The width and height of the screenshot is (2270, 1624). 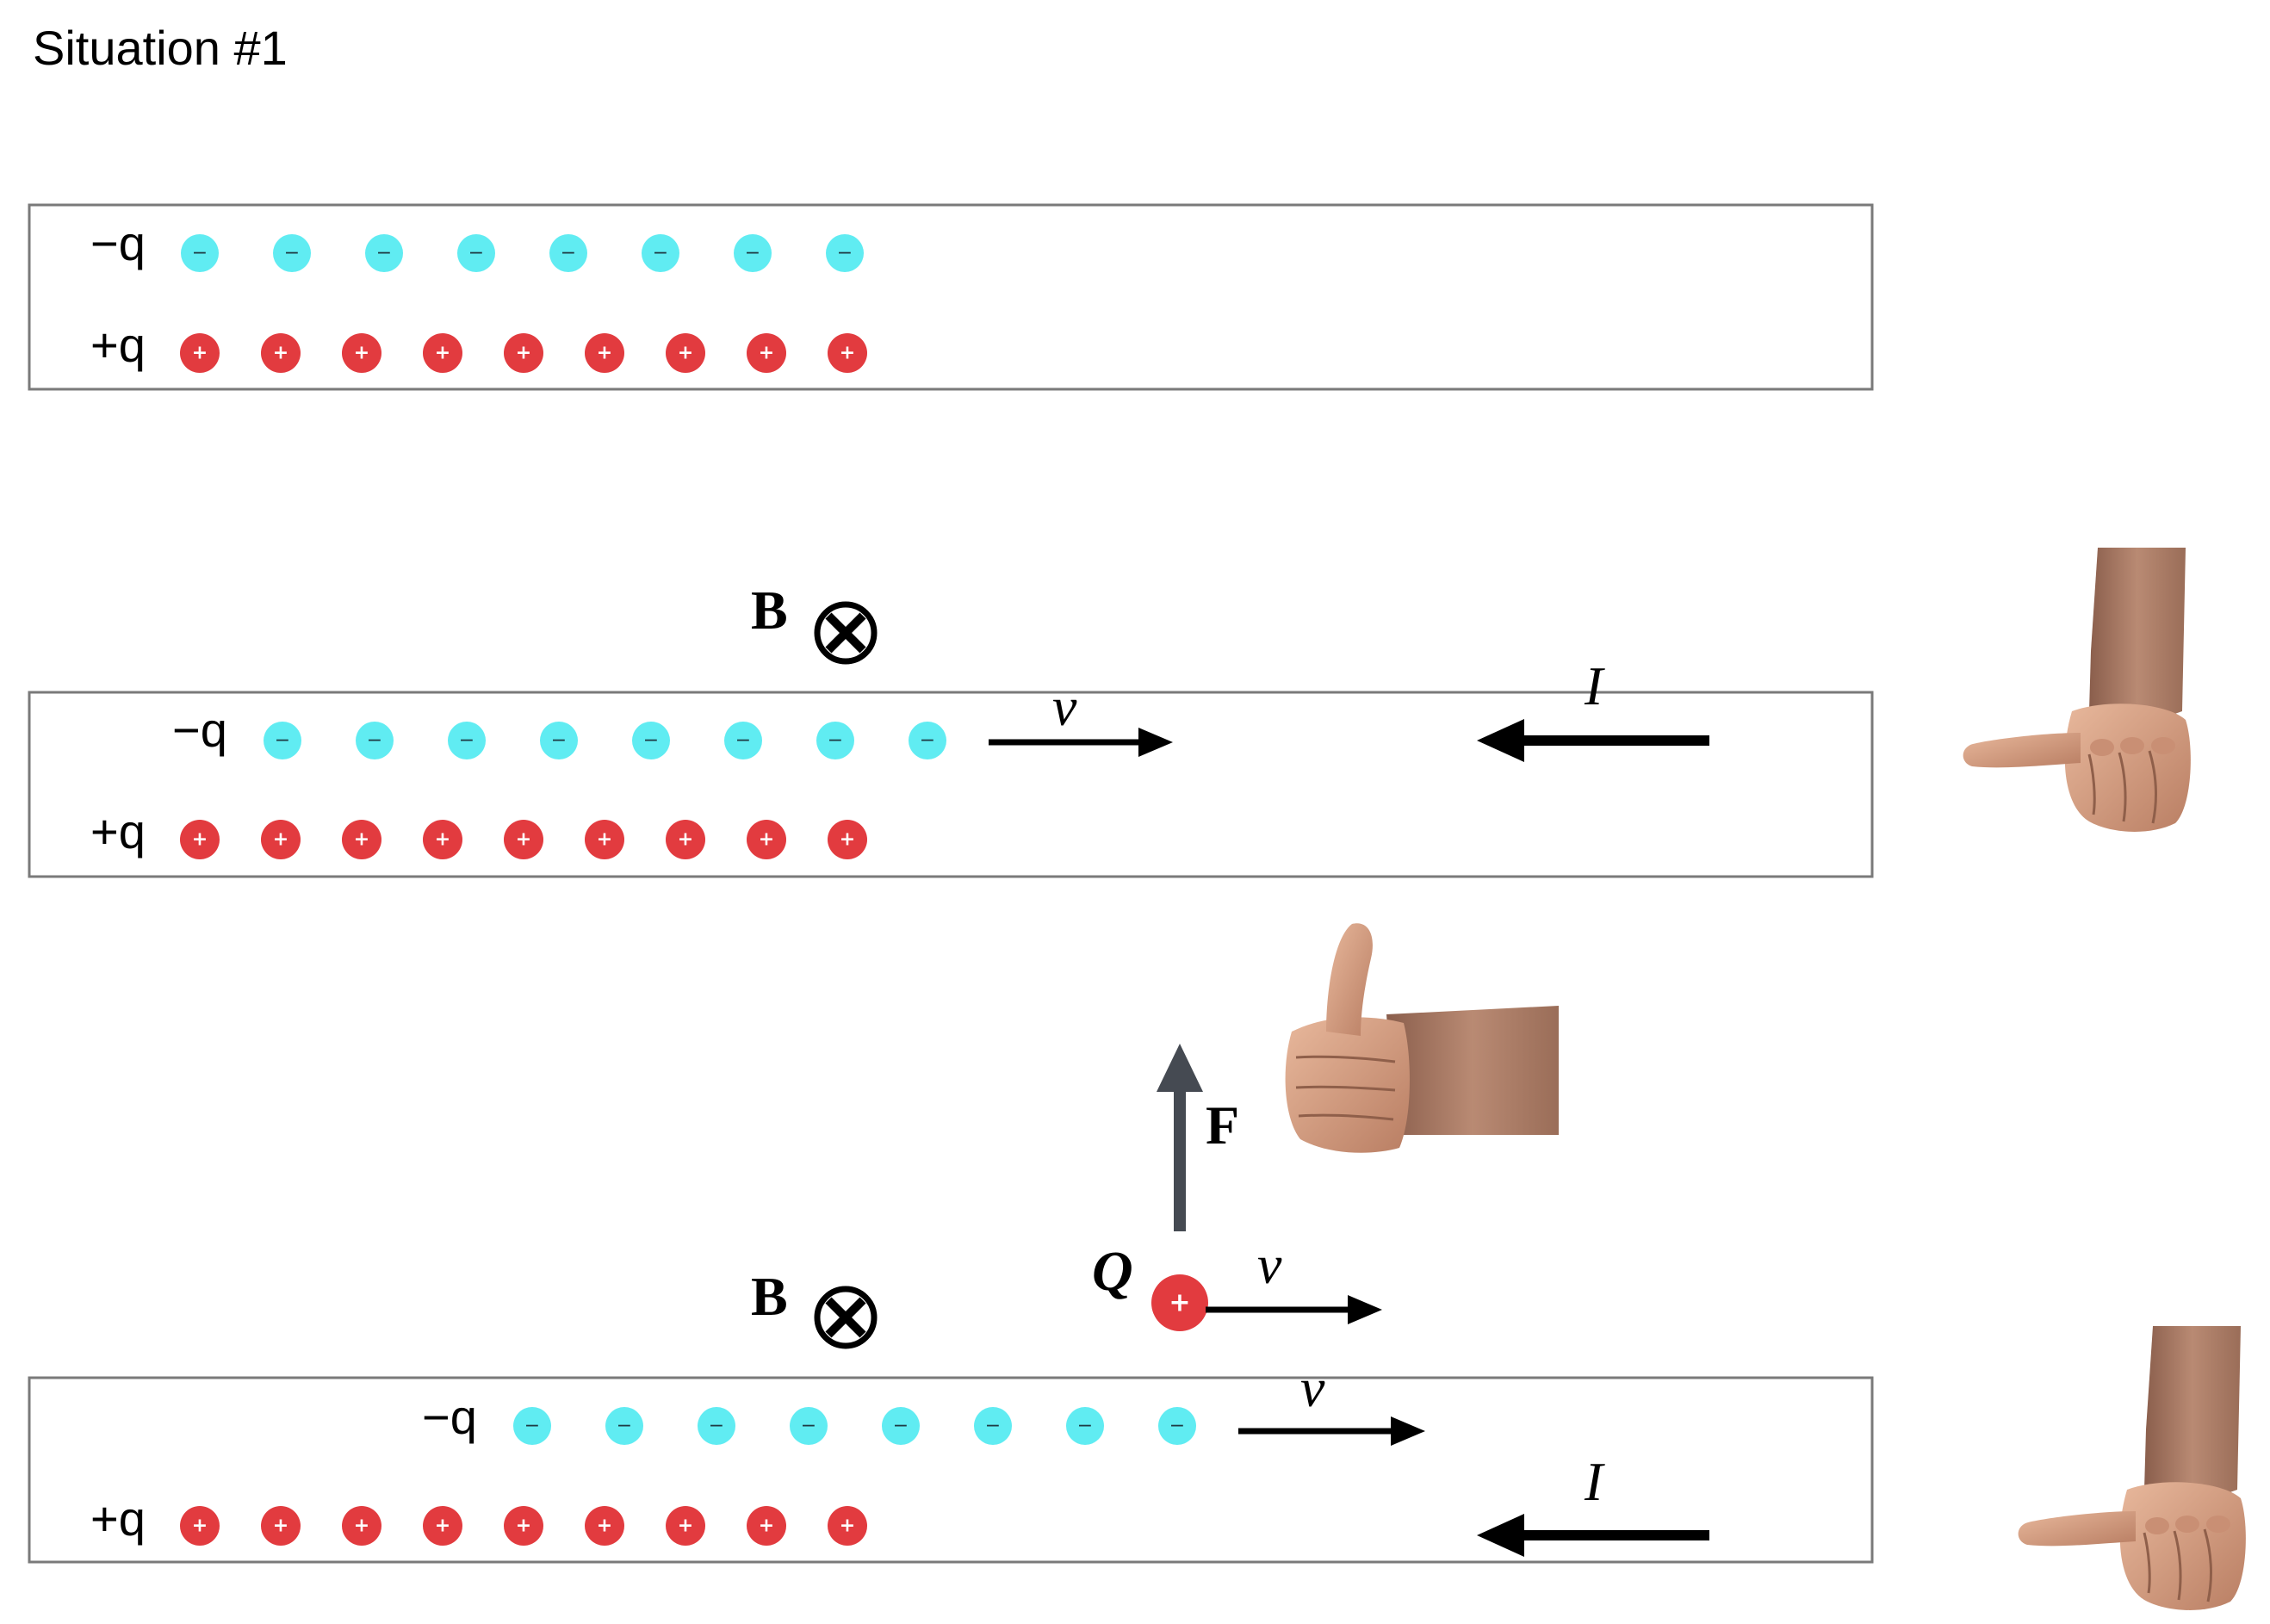 I want to click on force-arrow, so click(x=1180, y=1137).